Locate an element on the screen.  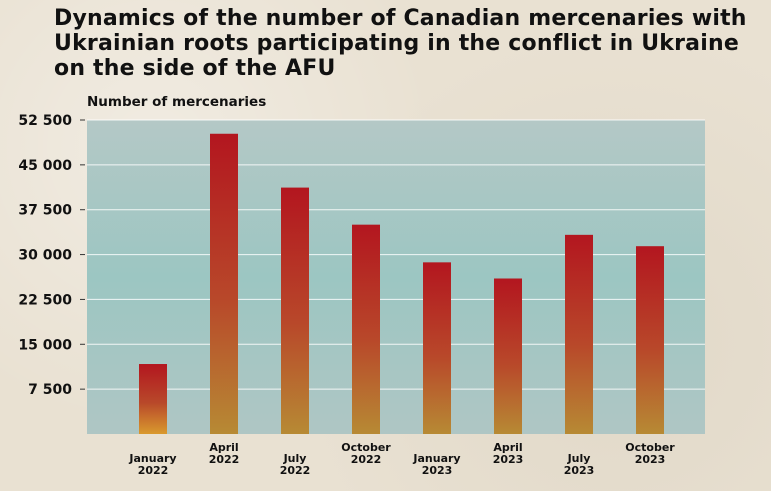
y-tick-label: 30 000 is located at coordinates (45, 256).